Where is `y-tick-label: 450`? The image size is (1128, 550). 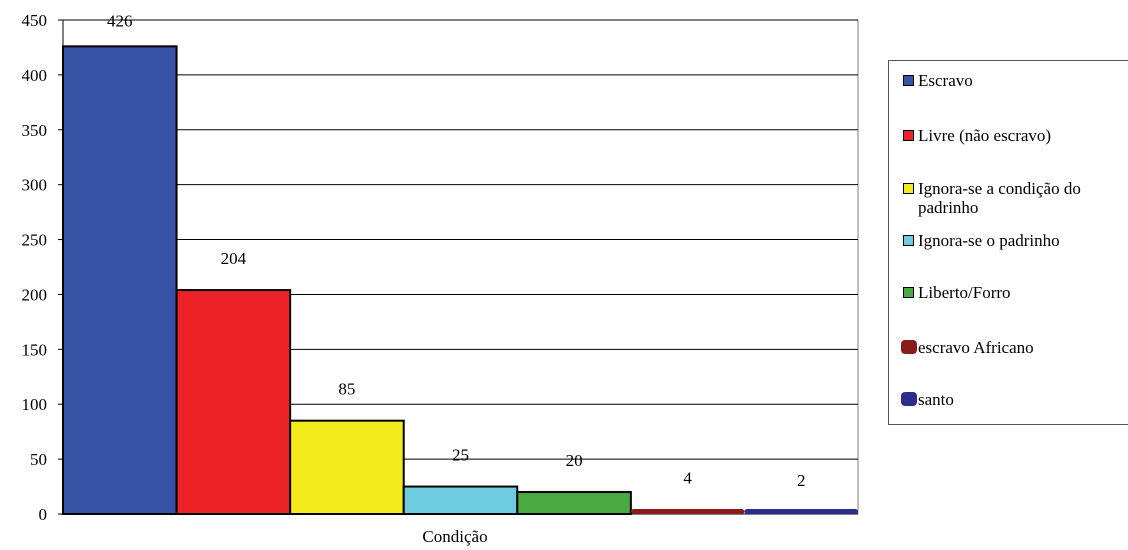
y-tick-label: 450 is located at coordinates (35, 20).